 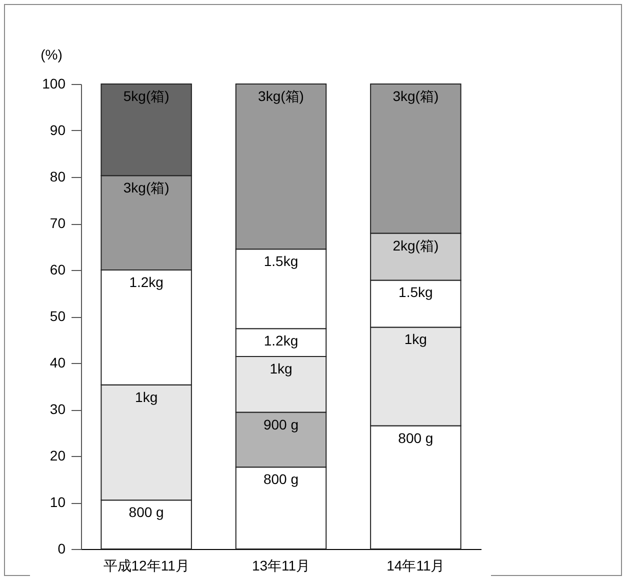 I want to click on y-tick-label: 50, so click(x=58, y=316).